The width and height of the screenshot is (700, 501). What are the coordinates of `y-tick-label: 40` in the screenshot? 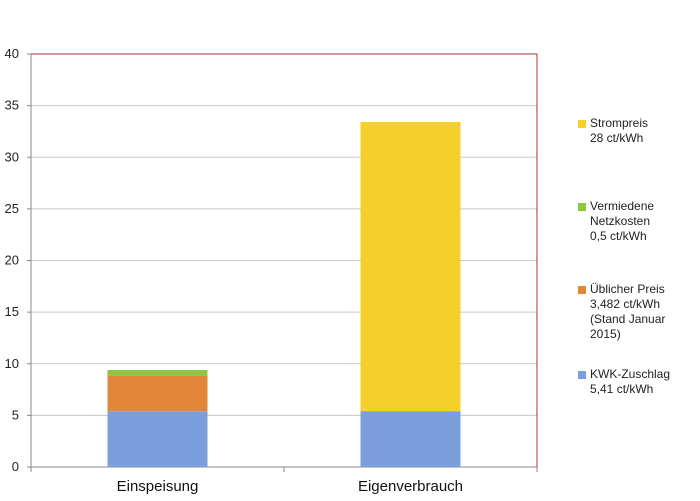 It's located at (12, 53).